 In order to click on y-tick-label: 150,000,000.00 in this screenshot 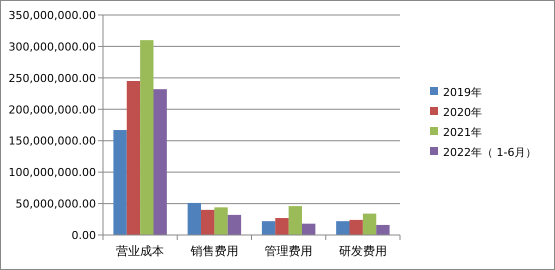, I will do `click(52, 141)`.